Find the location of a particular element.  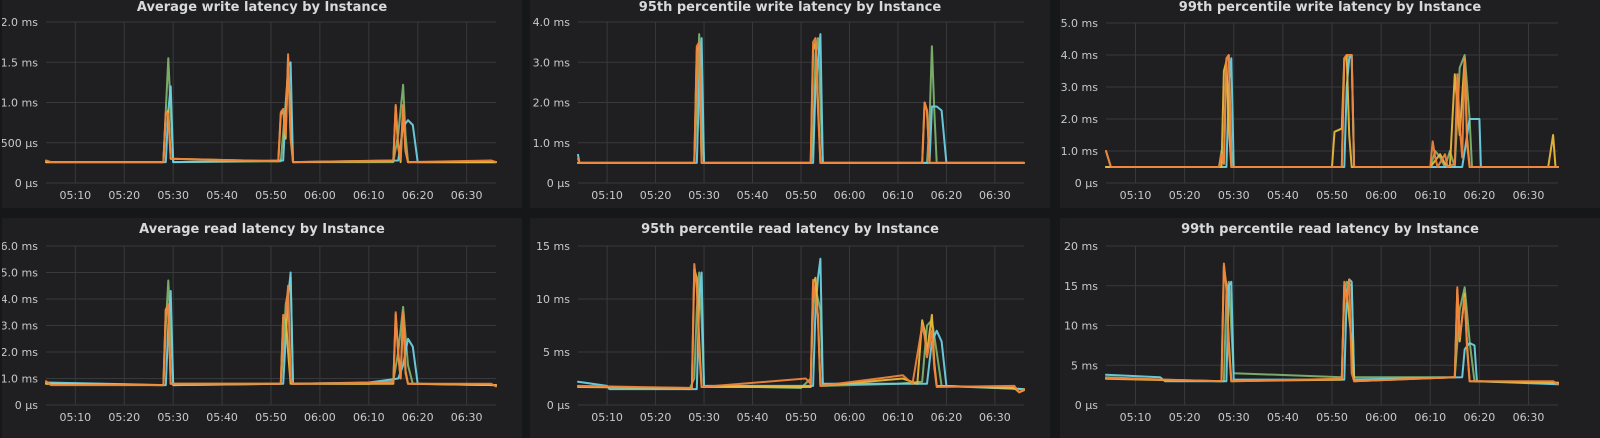

y-tick-label: 5.0 ms is located at coordinates (1080, 23).